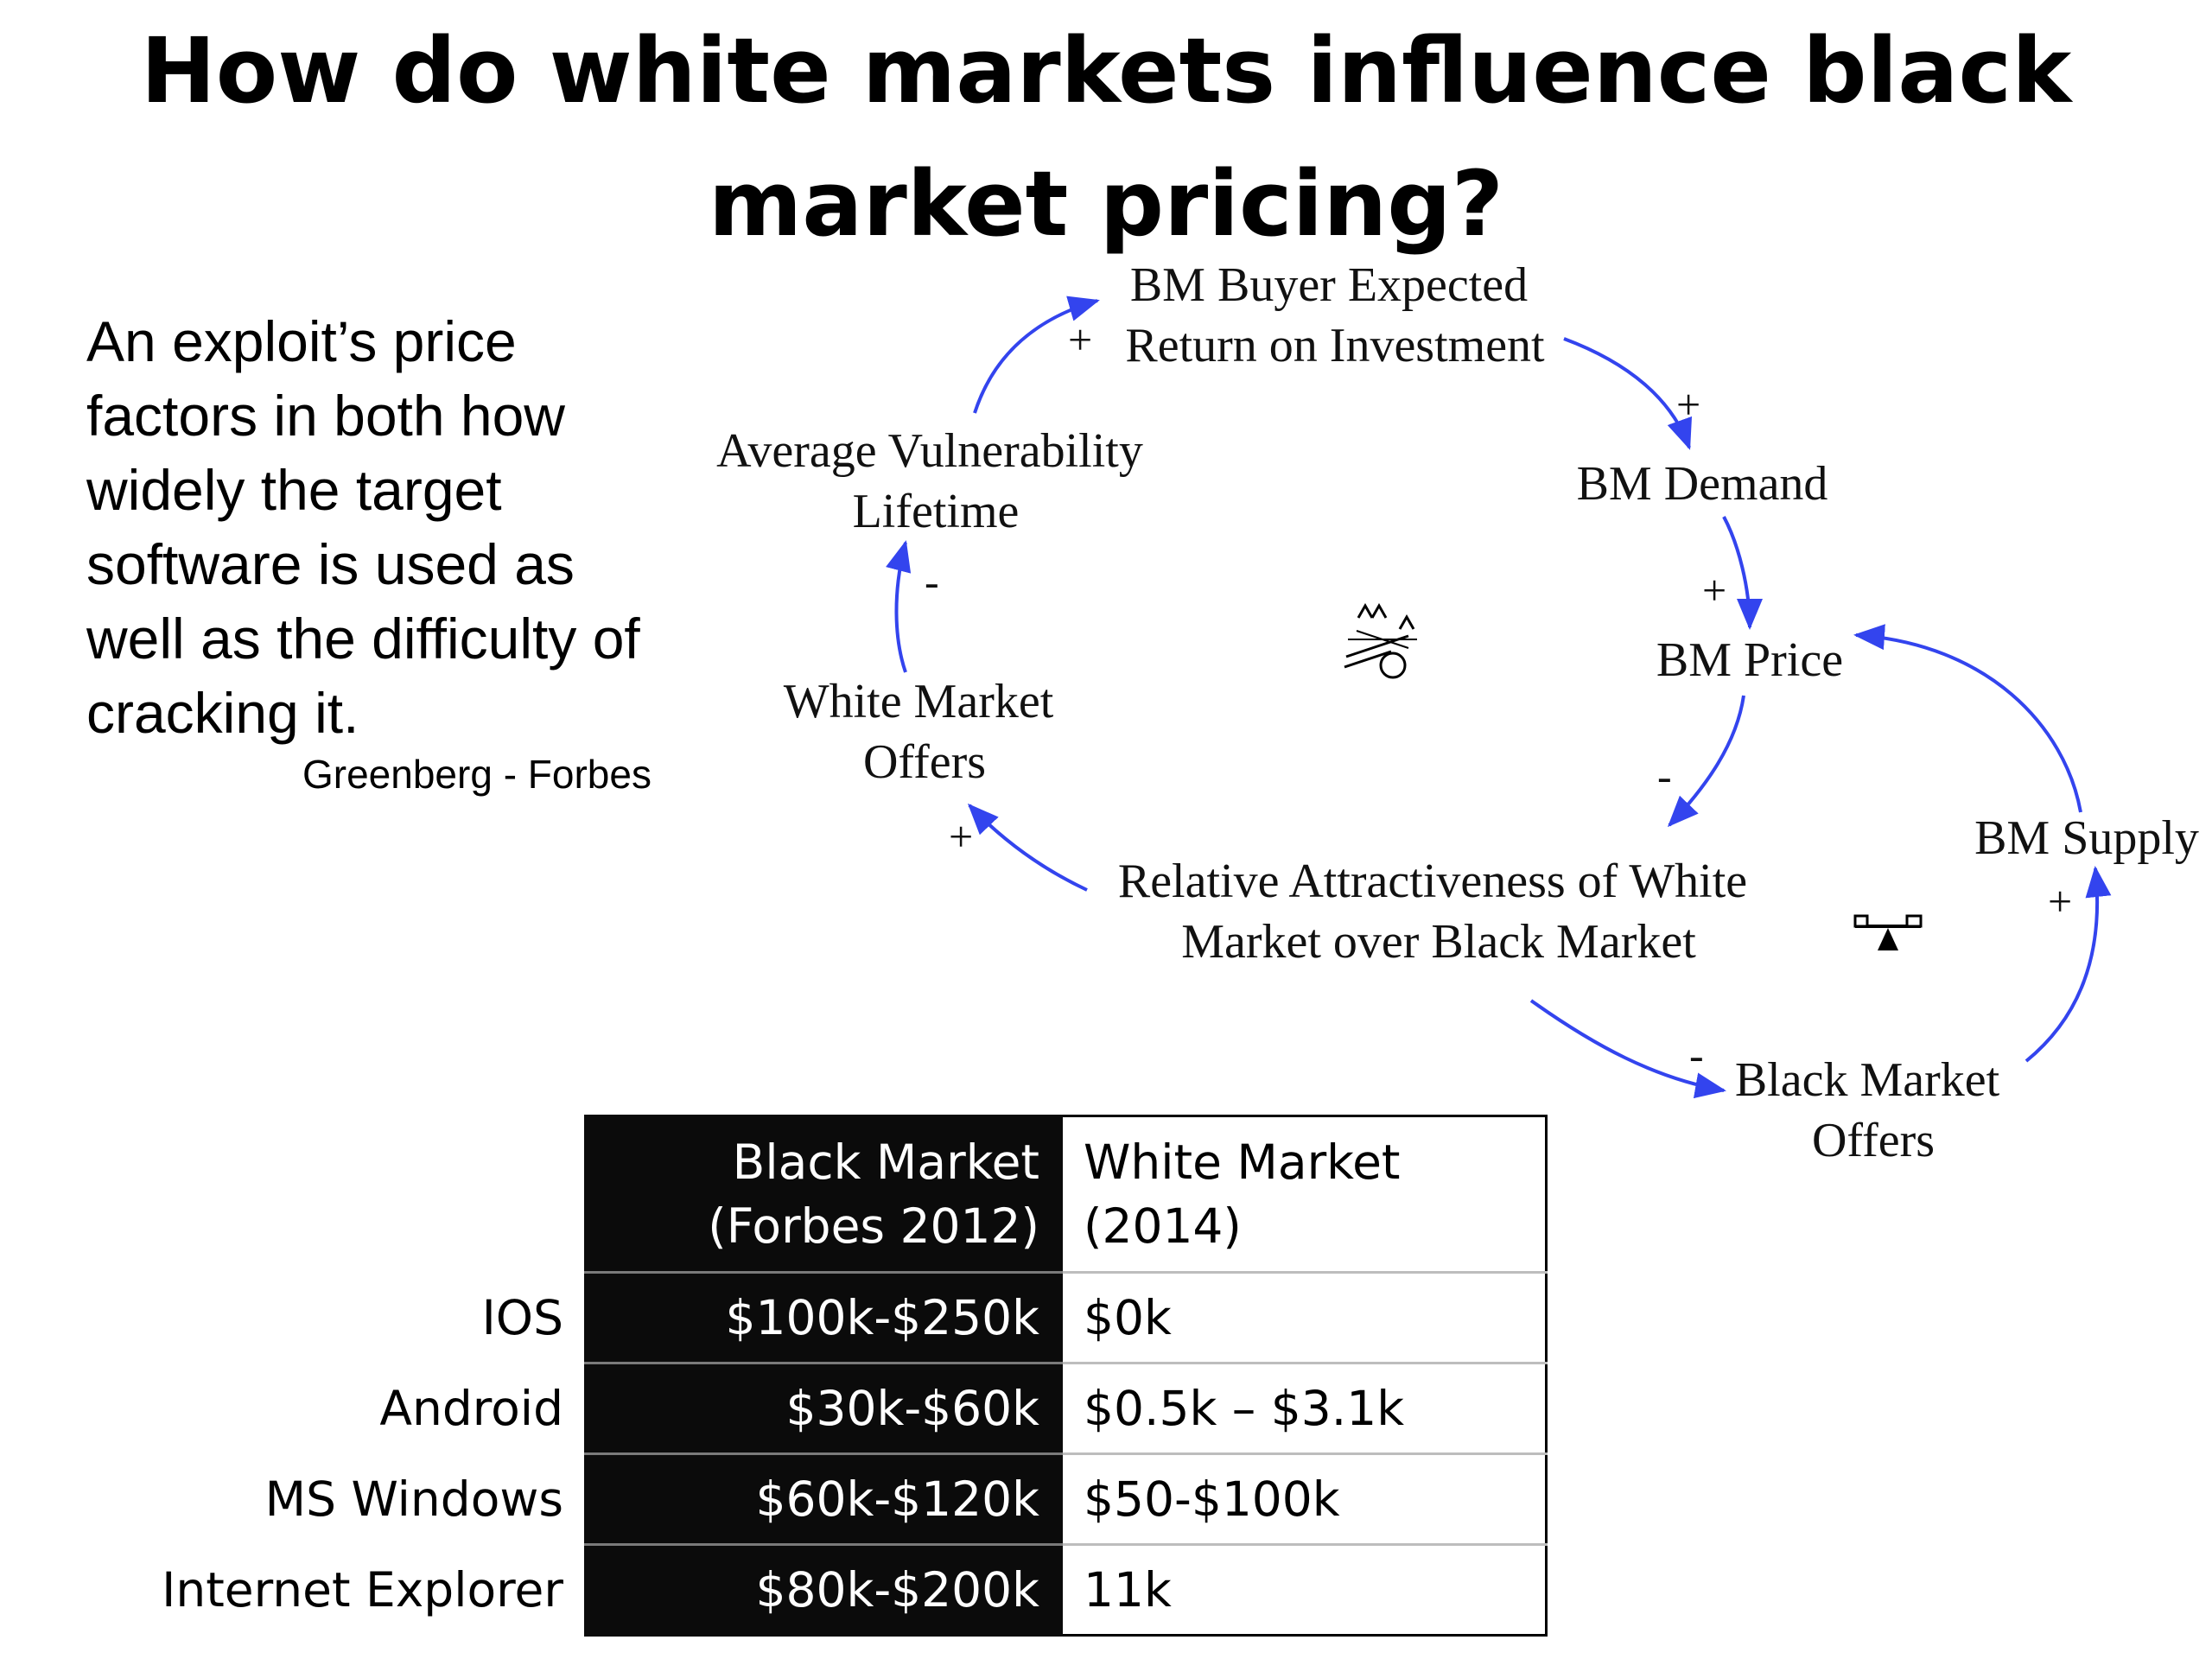  Describe the element at coordinates (1438, 942) in the screenshot. I see `node-relative-attractiveness-line2: Market over Black Market` at that location.